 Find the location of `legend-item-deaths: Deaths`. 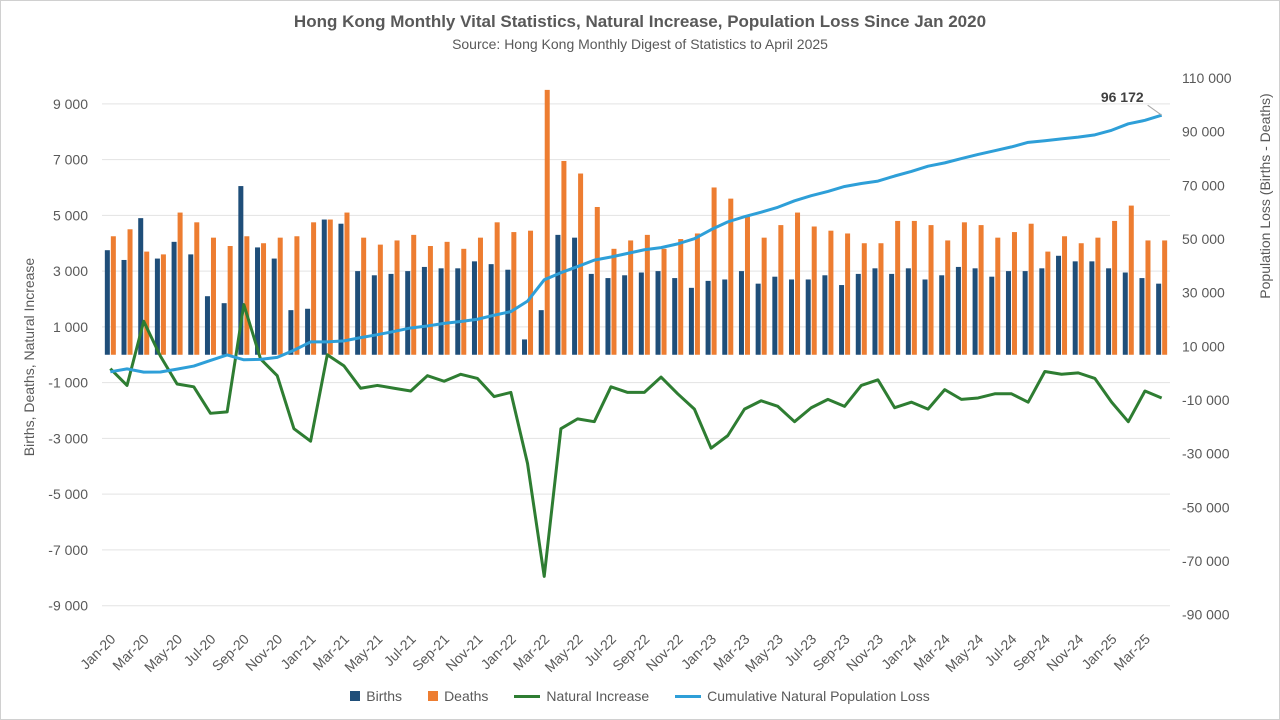

legend-item-deaths: Deaths is located at coordinates (458, 696).